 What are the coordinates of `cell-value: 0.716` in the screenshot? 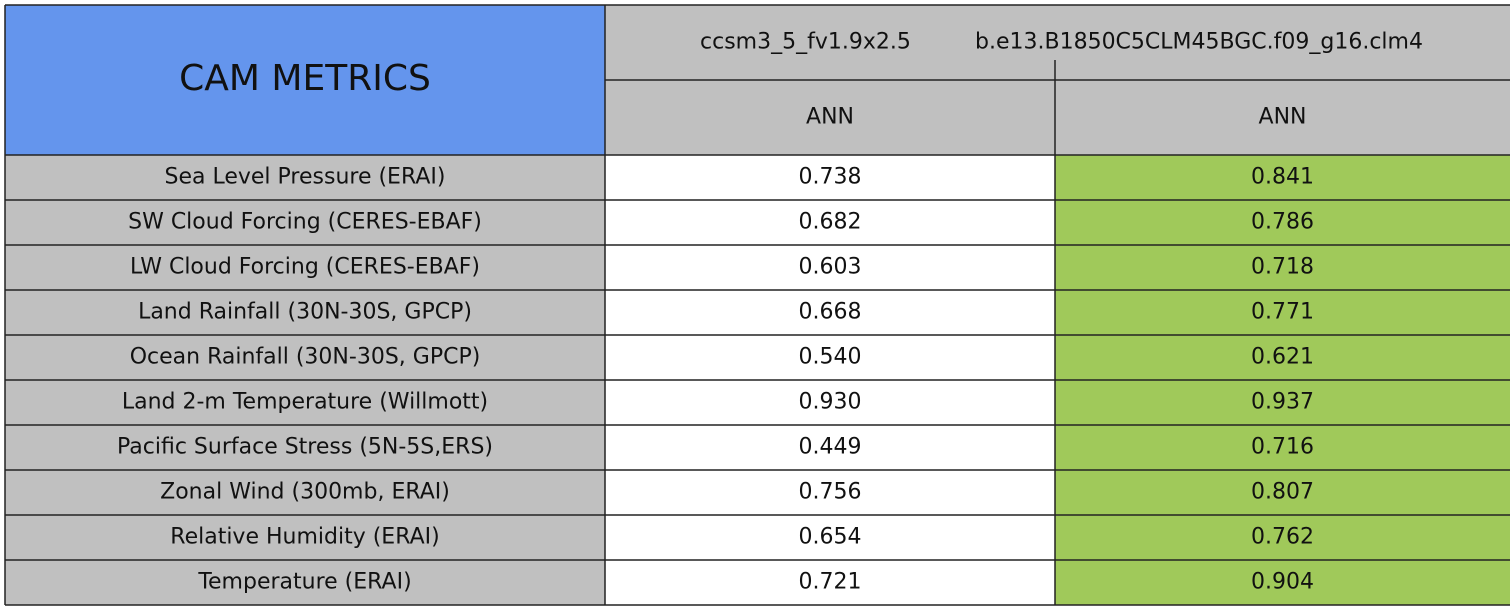 It's located at (1282, 447).